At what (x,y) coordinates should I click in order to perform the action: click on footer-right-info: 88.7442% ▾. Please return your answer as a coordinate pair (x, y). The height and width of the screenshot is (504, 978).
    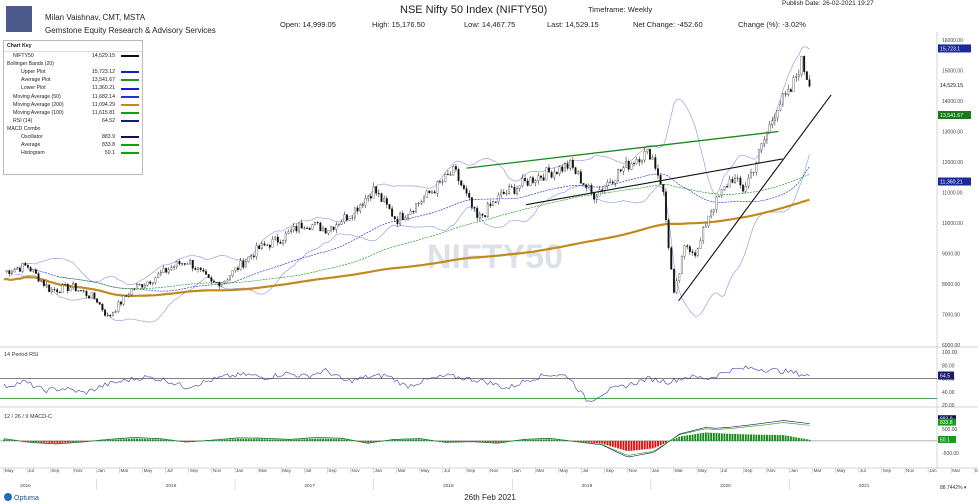
    Looking at the image, I should click on (953, 488).